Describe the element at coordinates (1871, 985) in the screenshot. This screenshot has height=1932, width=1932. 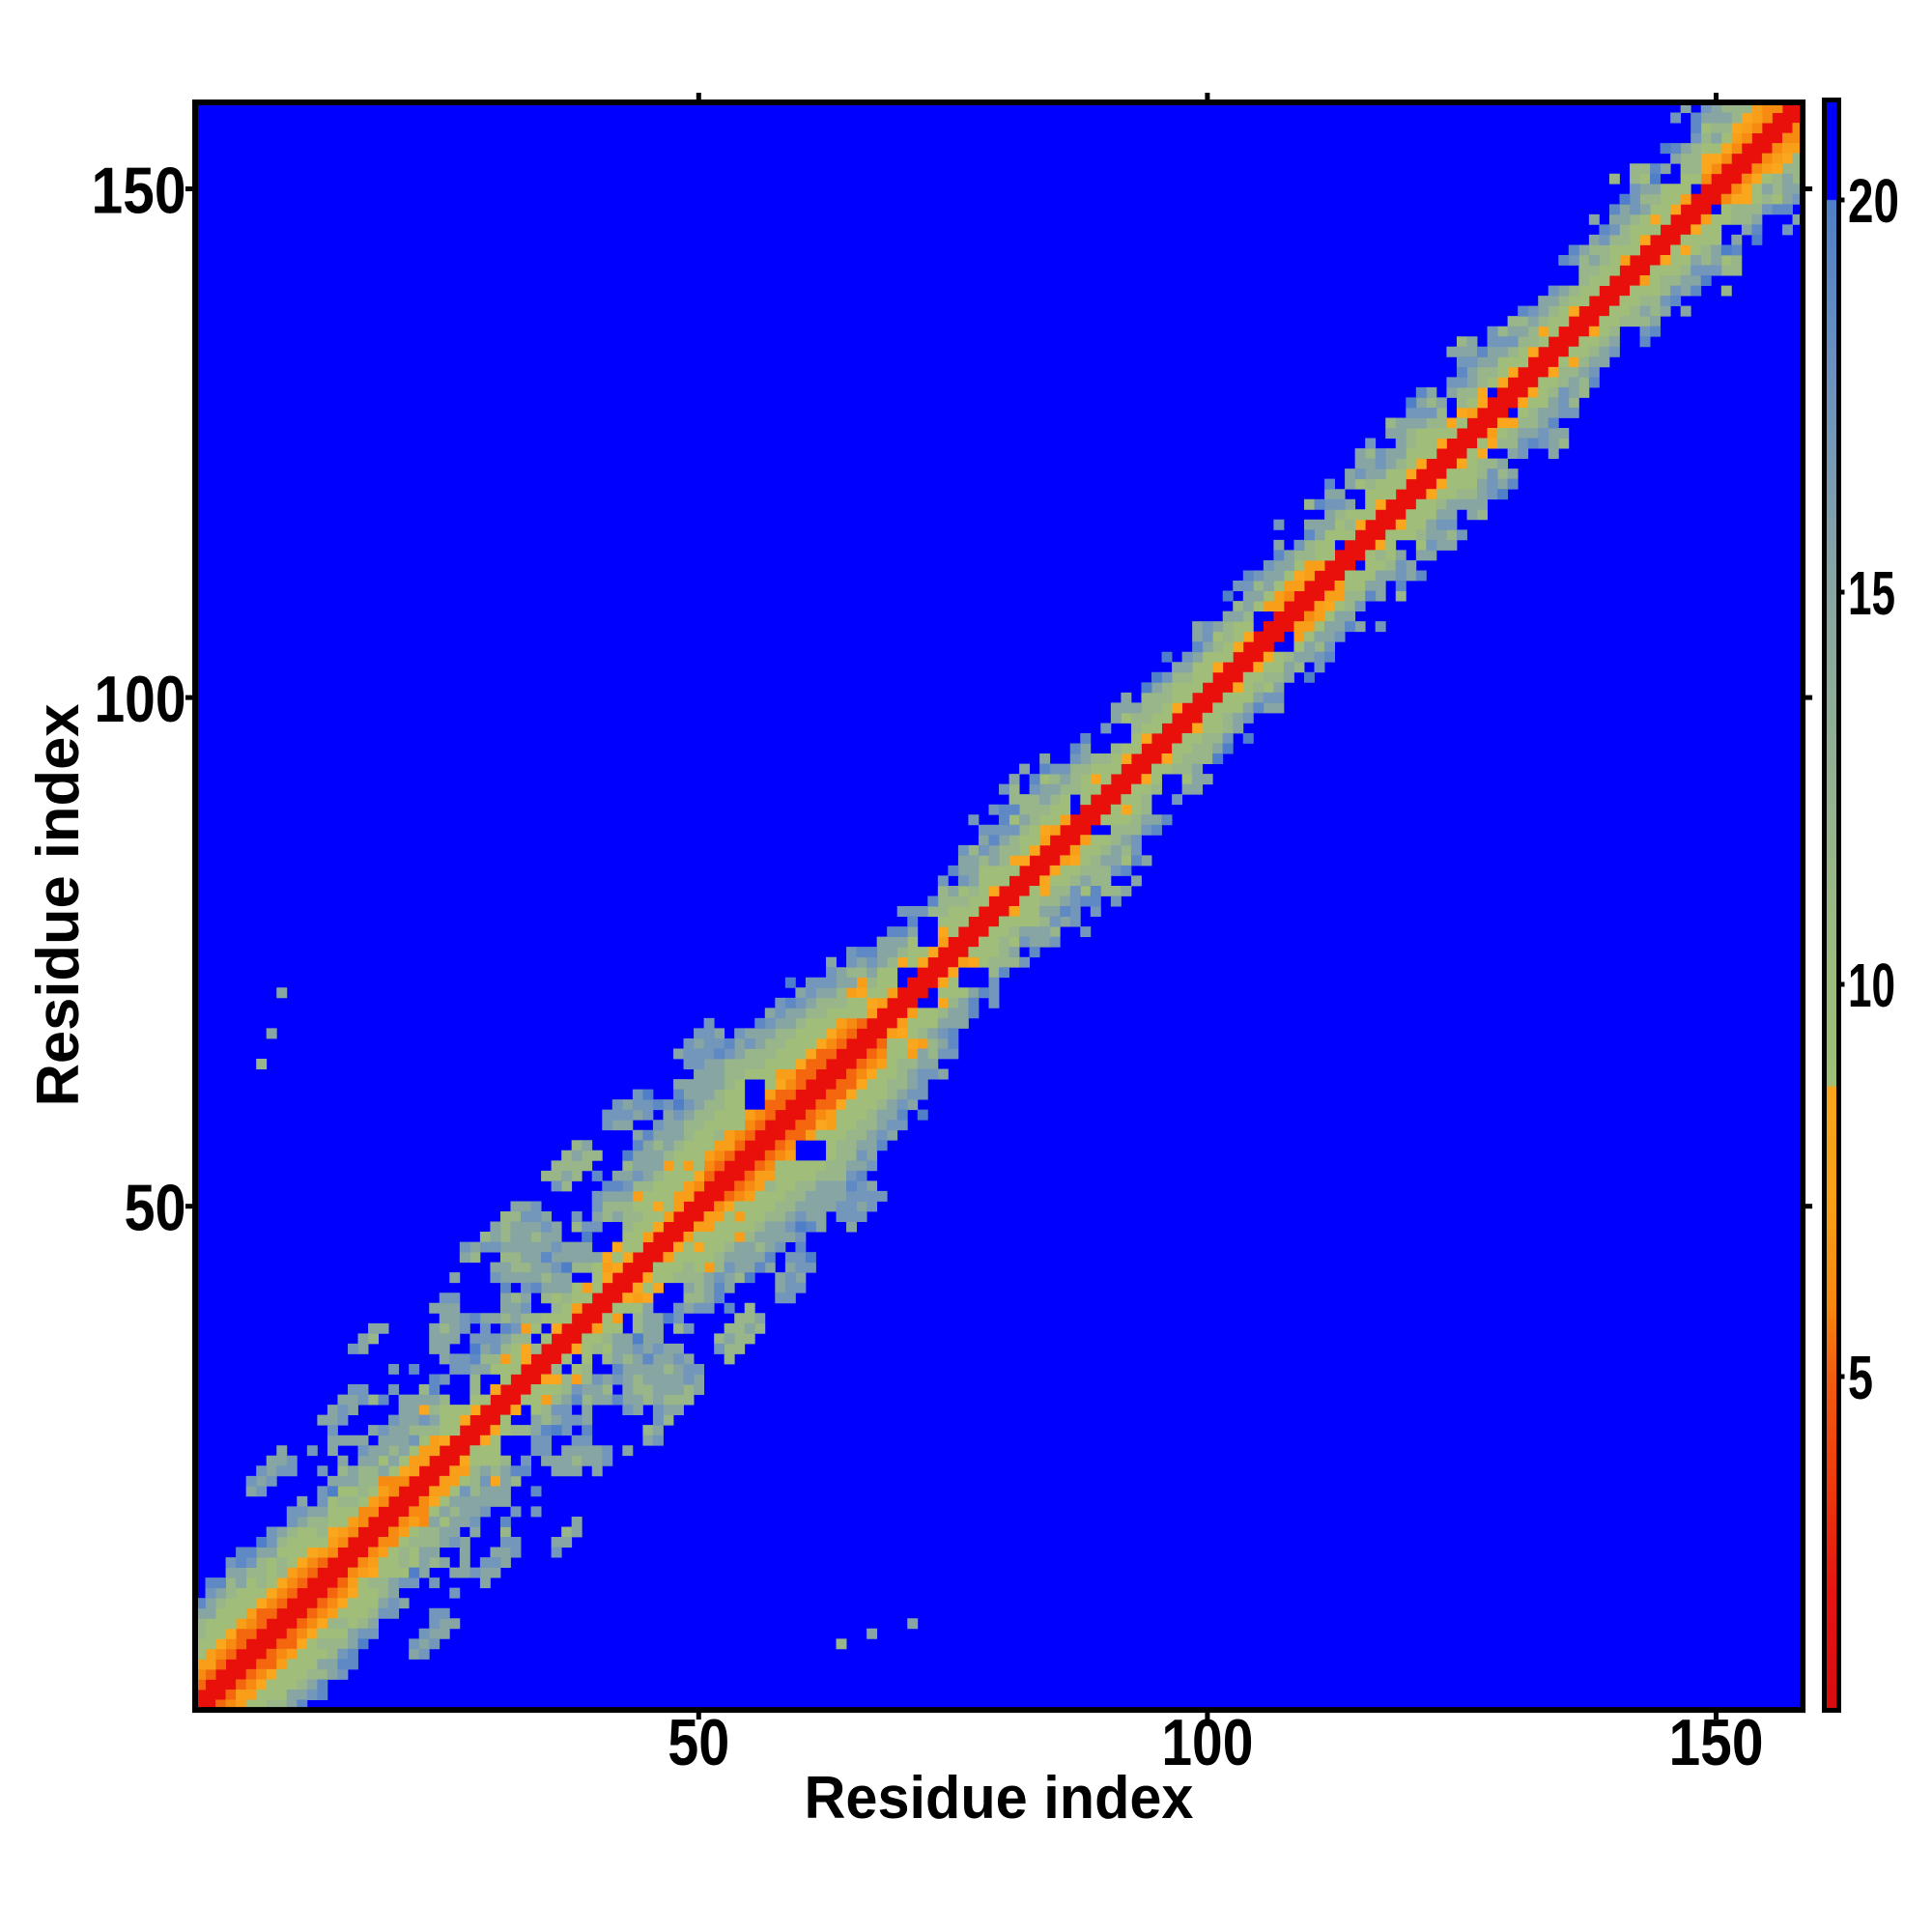
I see `svg-text: 10` at that location.